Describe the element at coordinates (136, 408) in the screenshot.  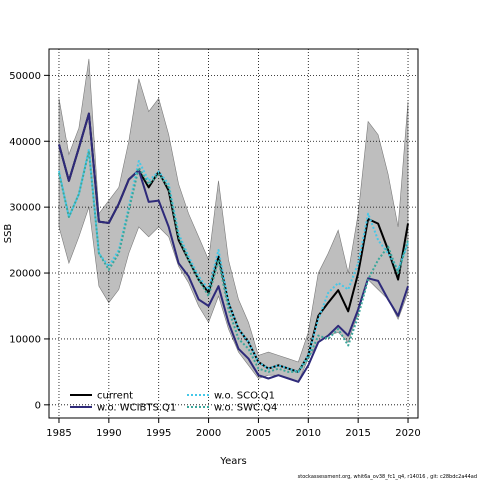
I see `legend-label: w.o. WCIBTS.Q1` at that location.